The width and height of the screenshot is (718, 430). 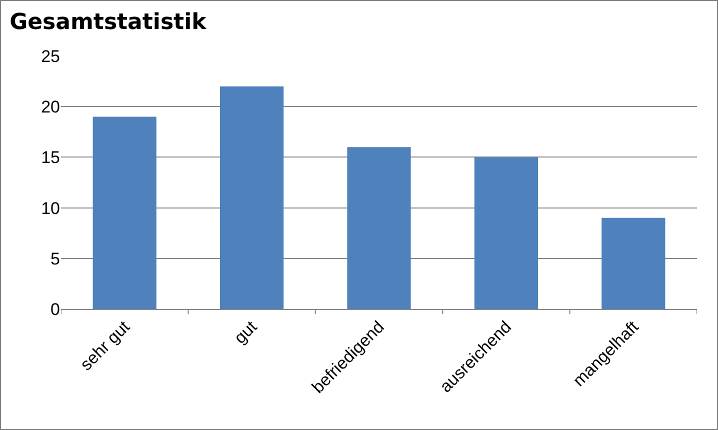 What do you see at coordinates (55, 309) in the screenshot?
I see `y-tick-label: 0` at bounding box center [55, 309].